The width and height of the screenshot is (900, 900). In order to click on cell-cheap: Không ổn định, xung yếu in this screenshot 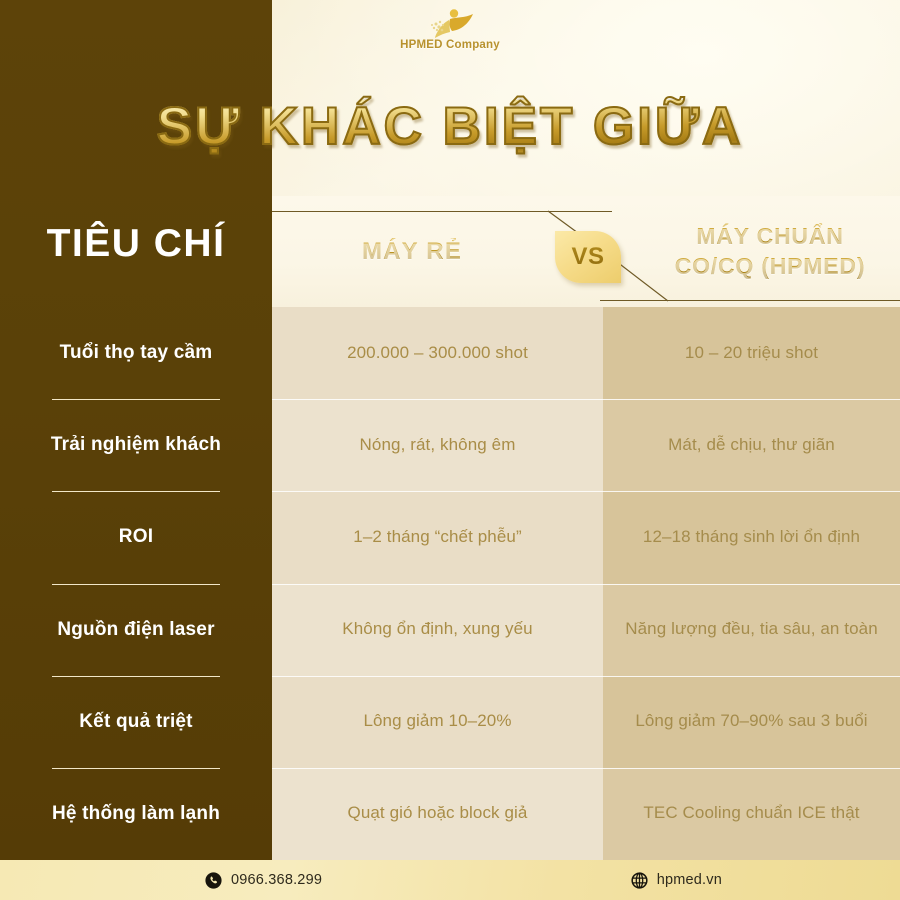, I will do `click(437, 629)`.